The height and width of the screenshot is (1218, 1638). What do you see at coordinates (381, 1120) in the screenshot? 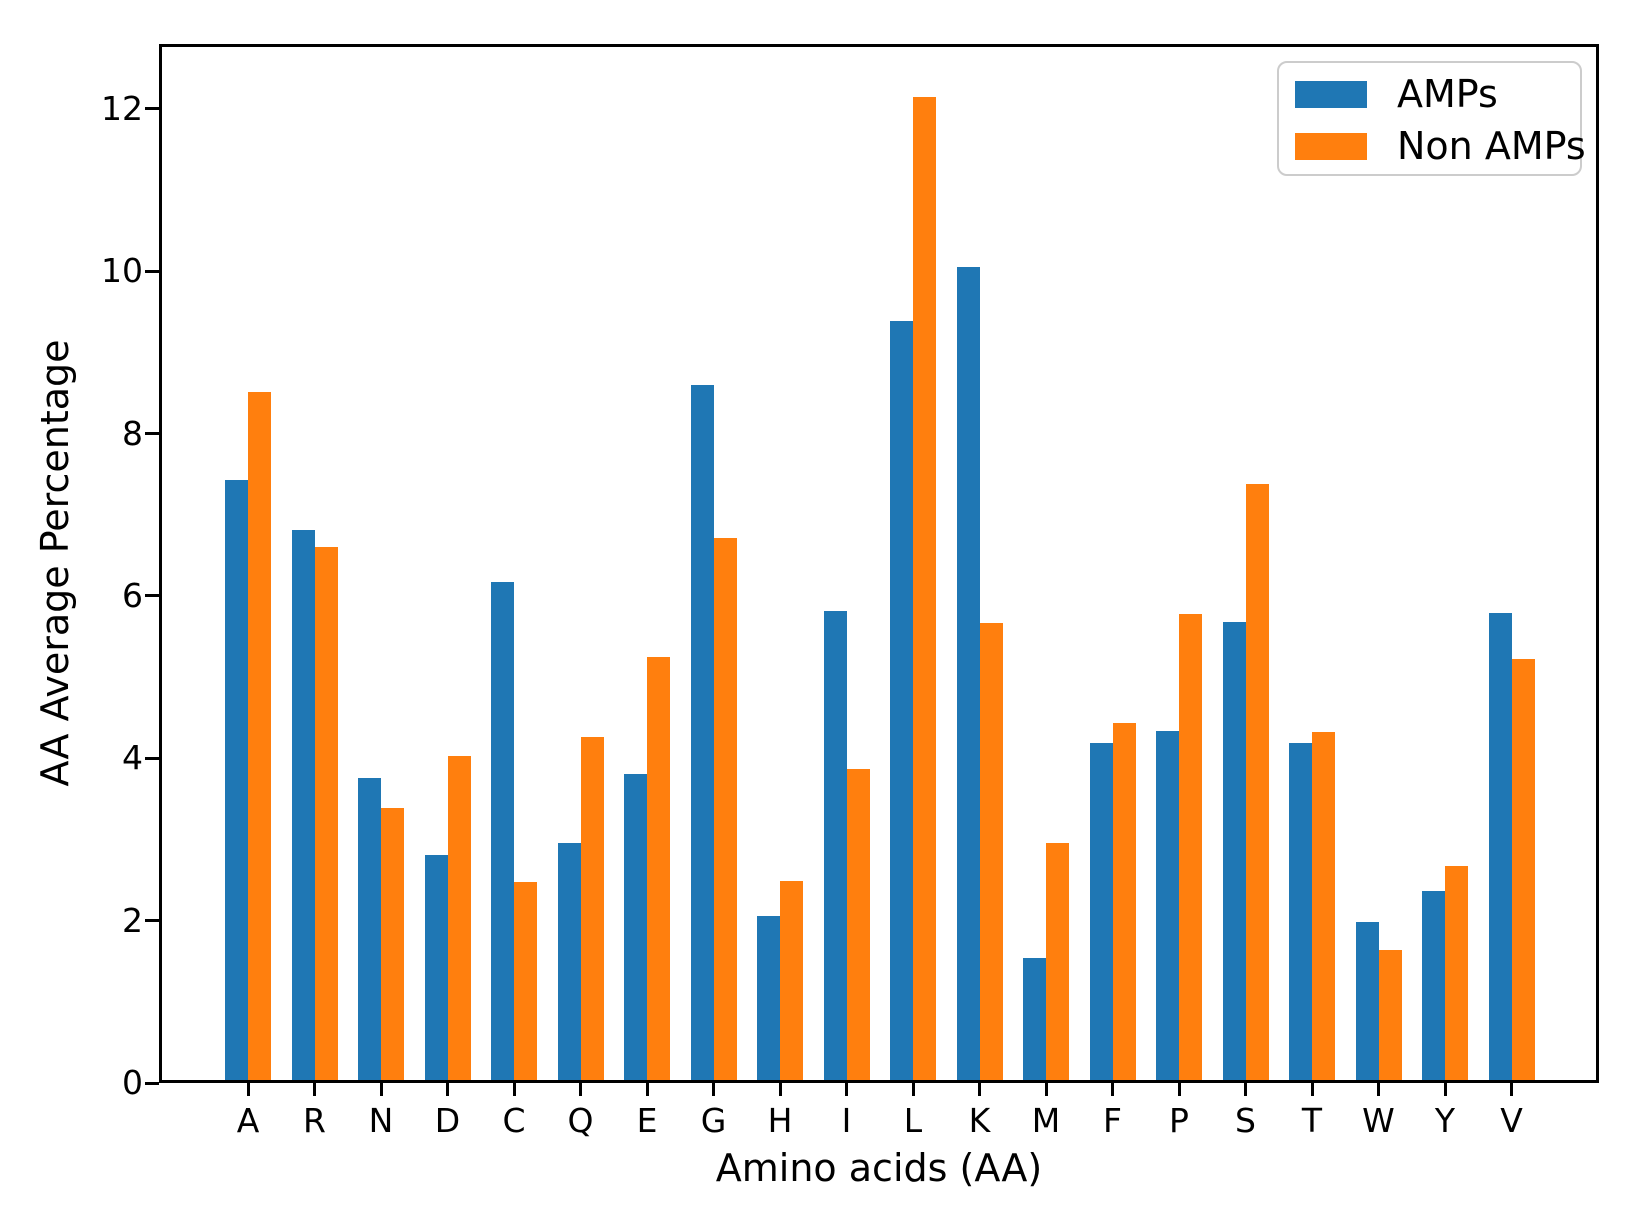
I see `x-tick-label-n: N` at bounding box center [381, 1120].